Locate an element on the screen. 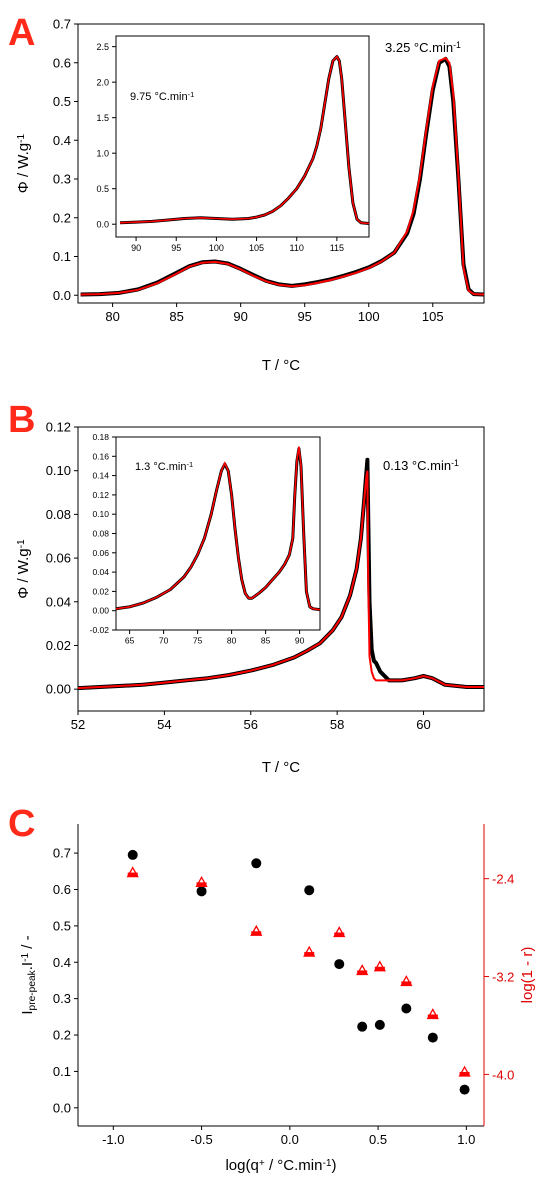 This screenshot has width=550, height=1181. y-tick-label: 0.16 is located at coordinates (100, 456).